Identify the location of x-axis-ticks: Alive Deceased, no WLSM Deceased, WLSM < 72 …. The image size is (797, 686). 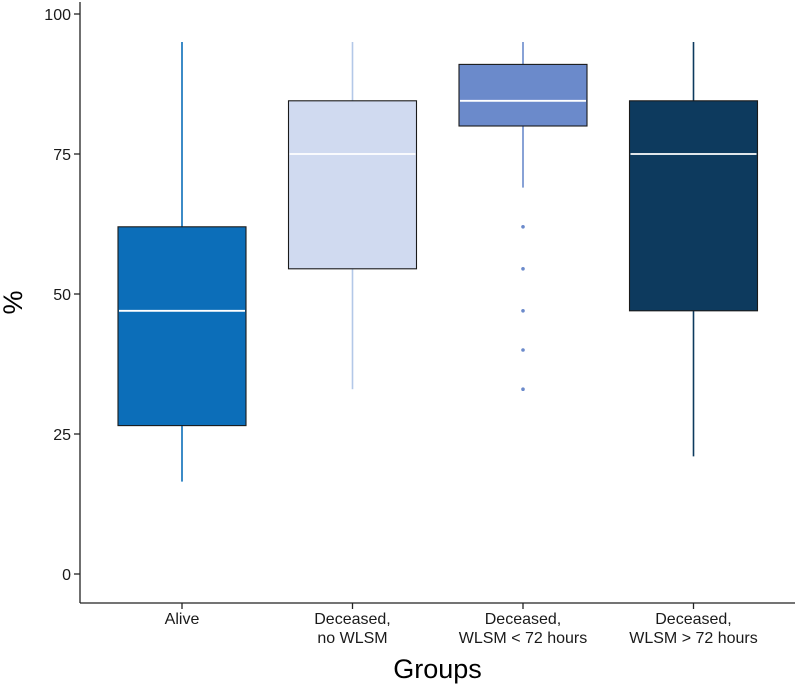
(461, 625).